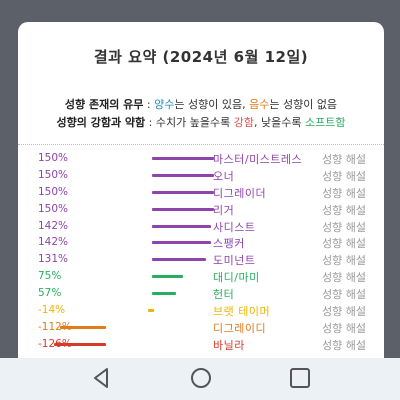  What do you see at coordinates (224, 210) in the screenshot?
I see `row-type-name: 리거` at bounding box center [224, 210].